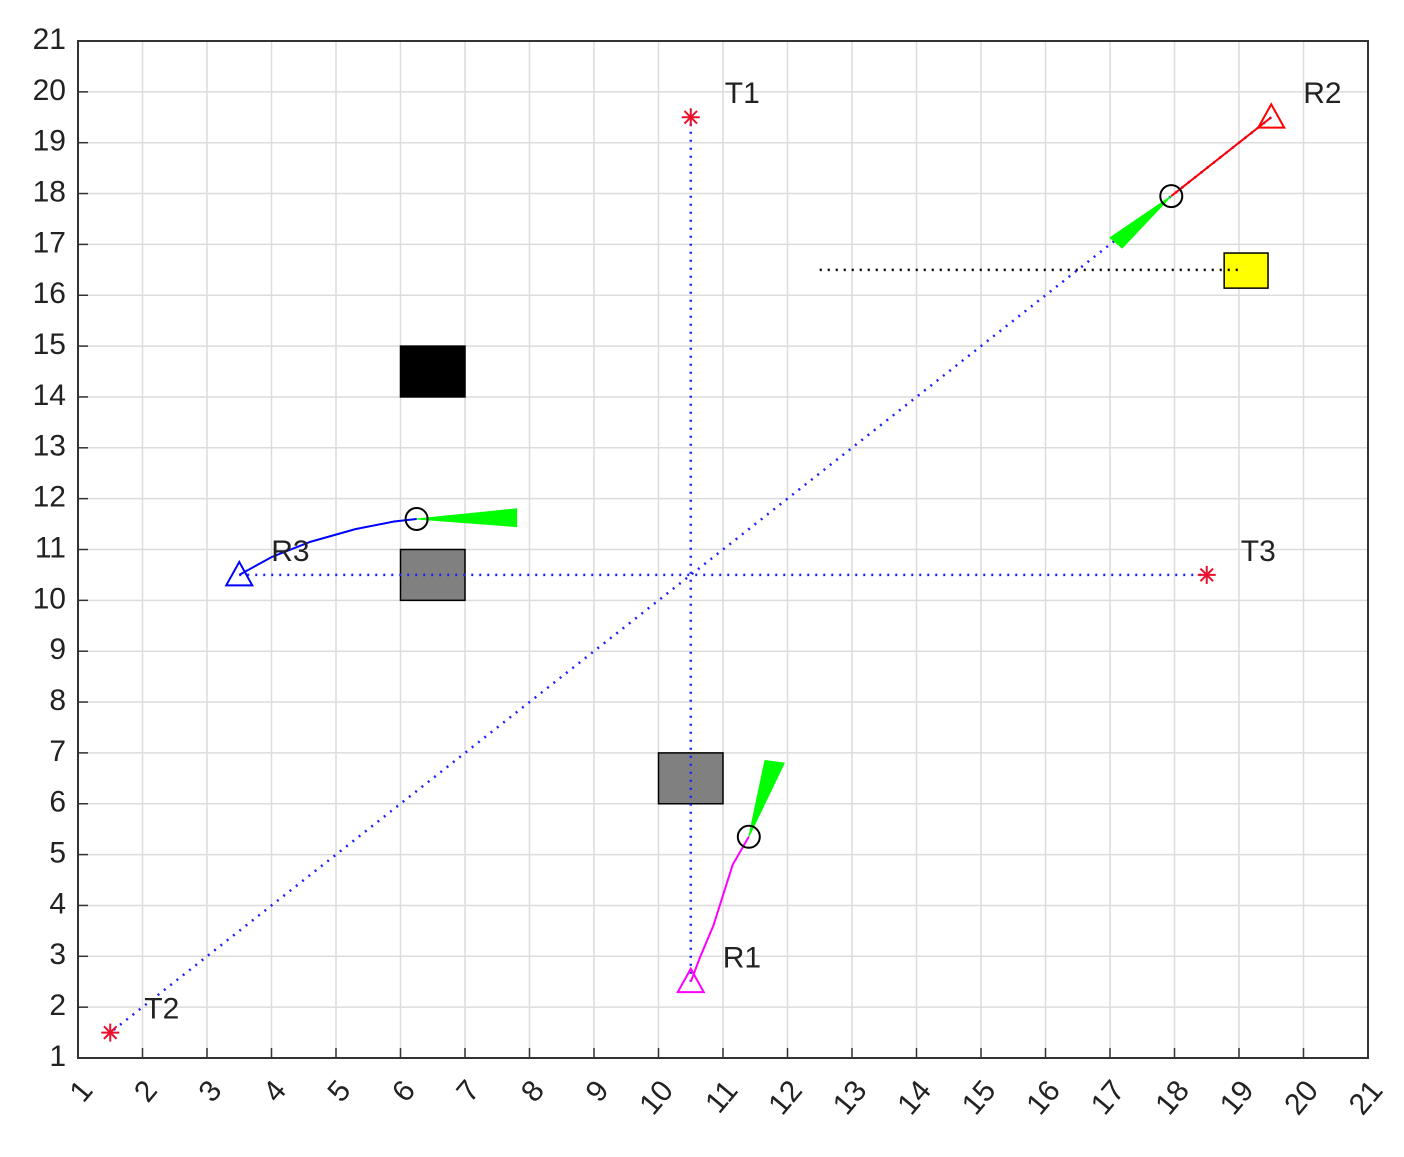 The width and height of the screenshot is (1404, 1157). I want to click on x-tick-label: 19, so click(1237, 1097).